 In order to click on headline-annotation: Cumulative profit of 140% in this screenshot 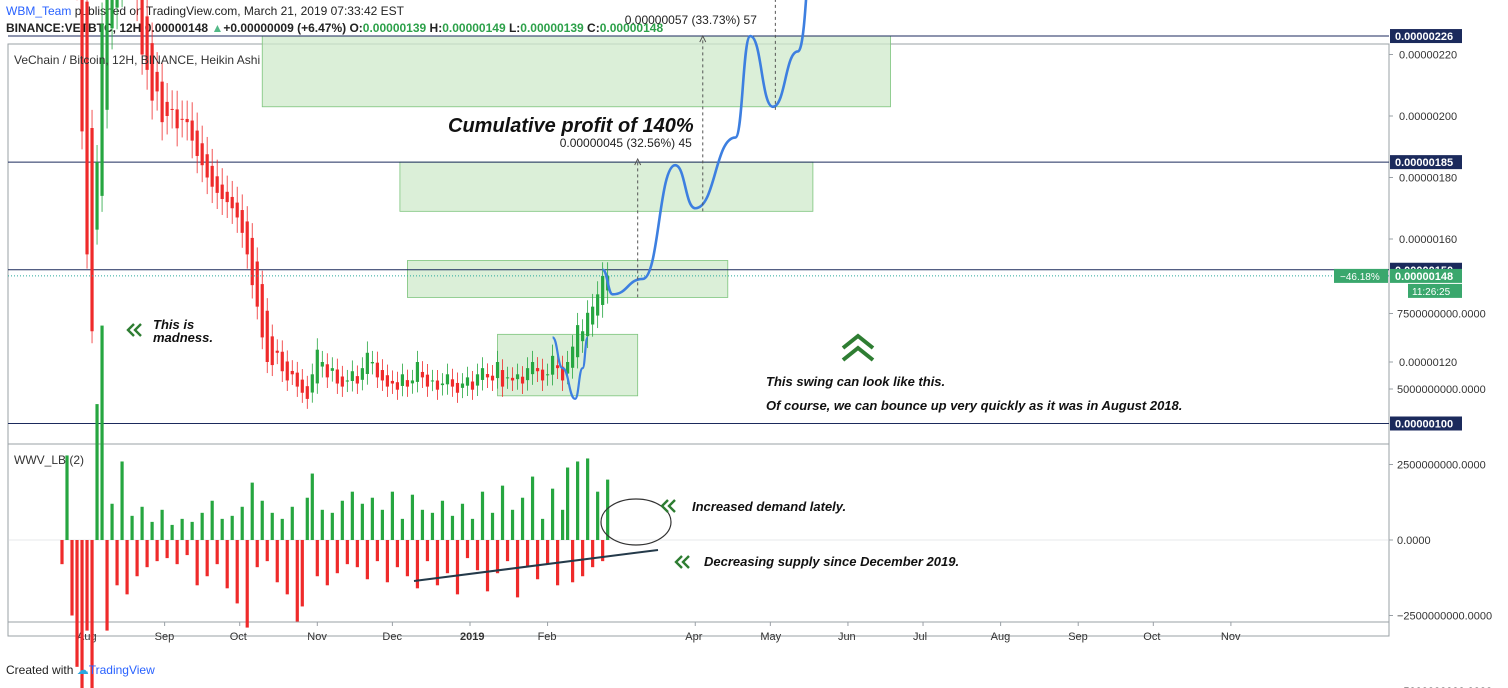, I will do `click(571, 126)`.